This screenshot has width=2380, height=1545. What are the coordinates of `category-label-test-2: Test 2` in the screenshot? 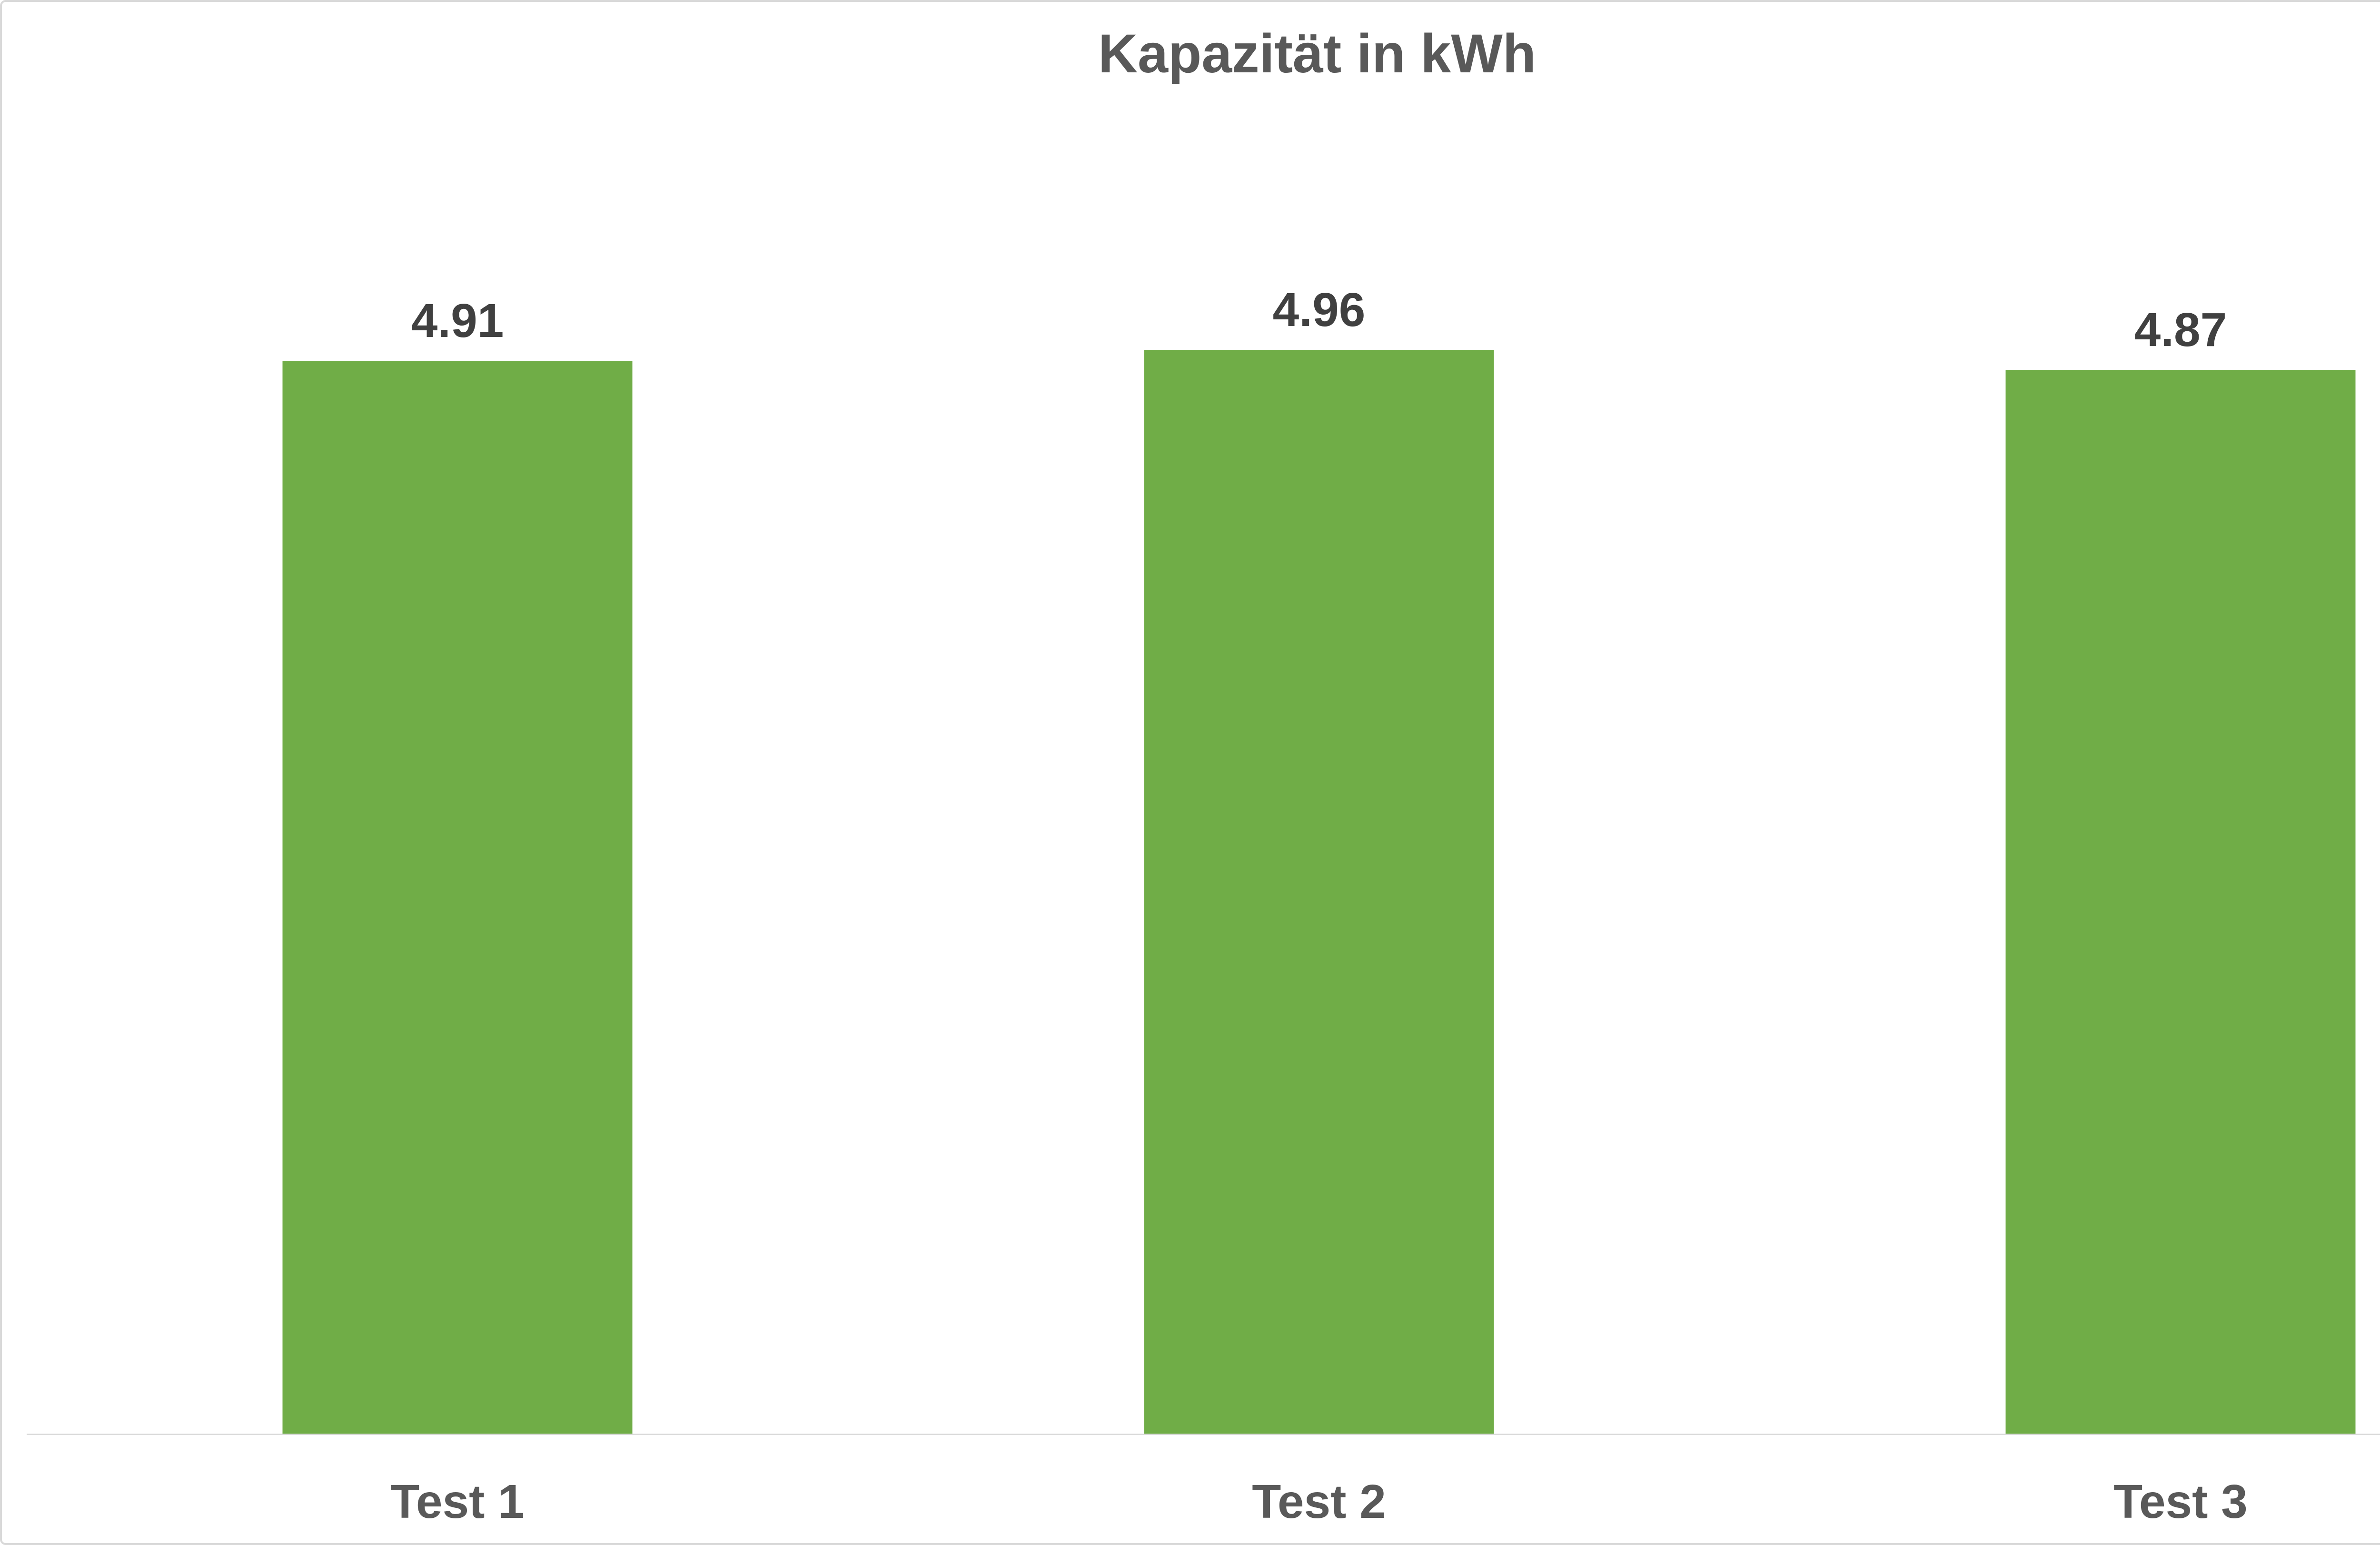 It's located at (1319, 1501).